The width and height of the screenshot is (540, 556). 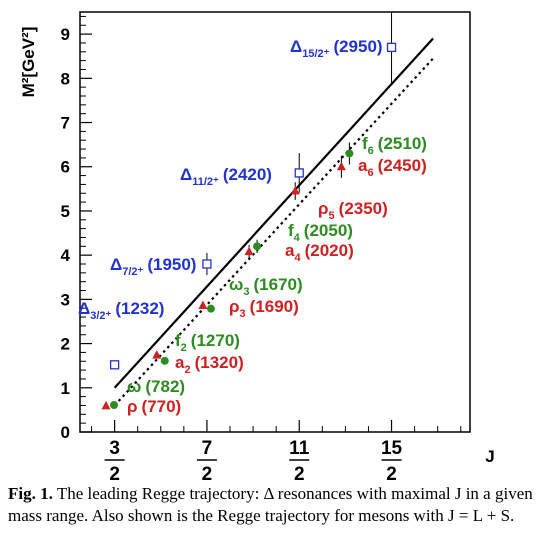 I want to click on y-tick-label: 7, so click(x=65, y=123).